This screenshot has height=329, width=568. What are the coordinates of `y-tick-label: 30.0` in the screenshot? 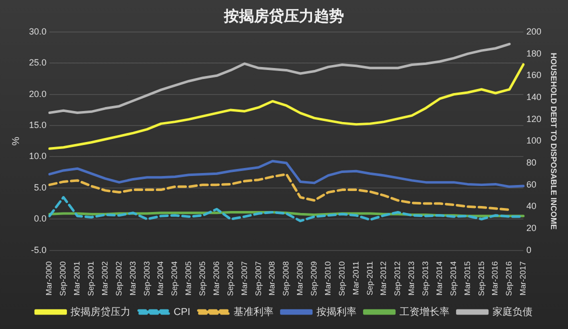 It's located at (37, 31).